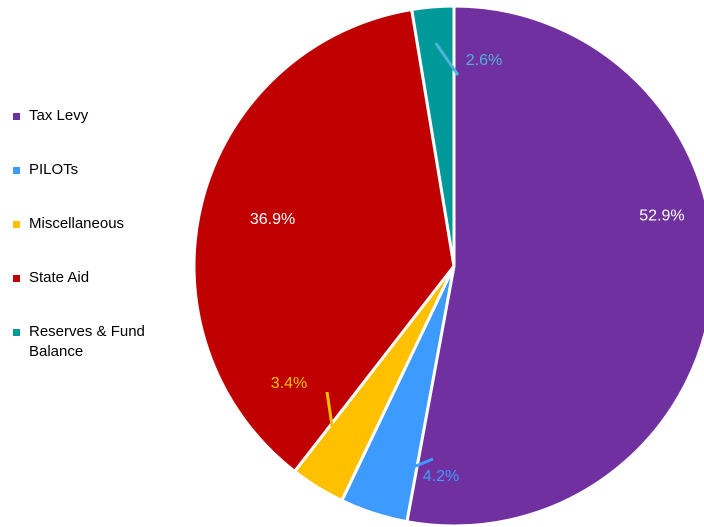 This screenshot has height=527, width=704. What do you see at coordinates (100, 116) in the screenshot?
I see `legend-item-tax-levy: Tax Levy` at bounding box center [100, 116].